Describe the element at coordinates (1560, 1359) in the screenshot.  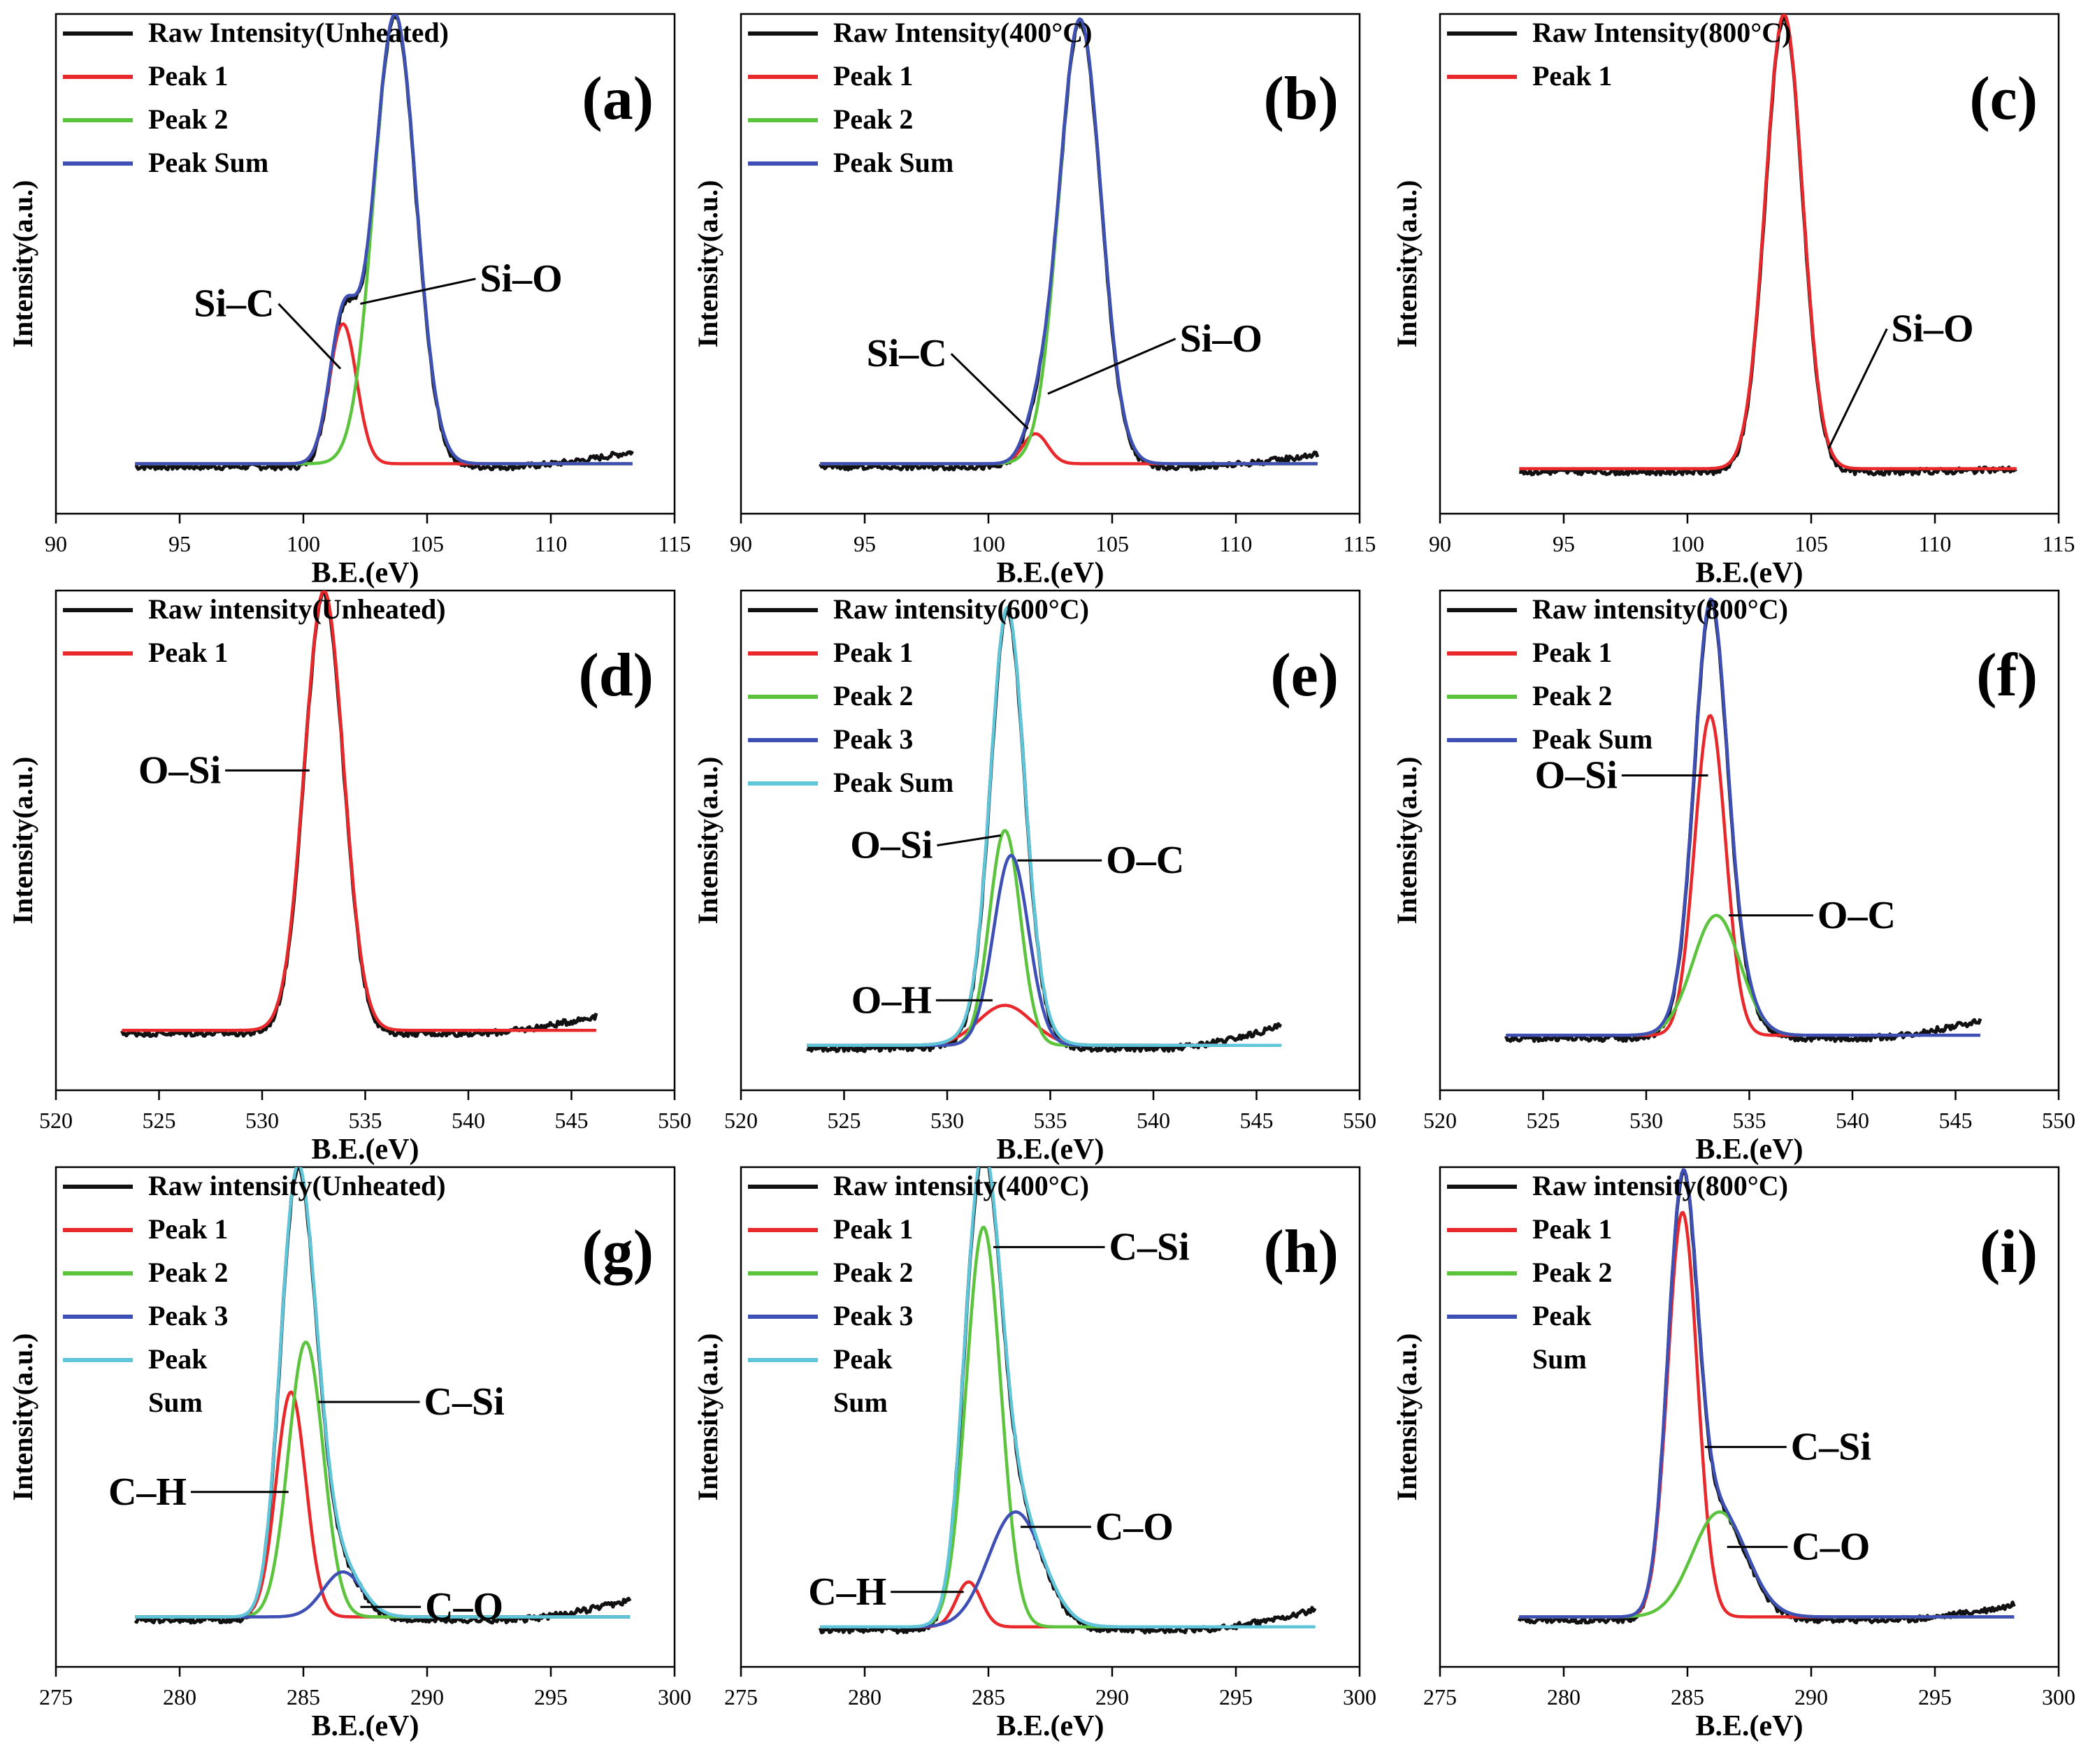
I see `legend-label: Sum` at that location.